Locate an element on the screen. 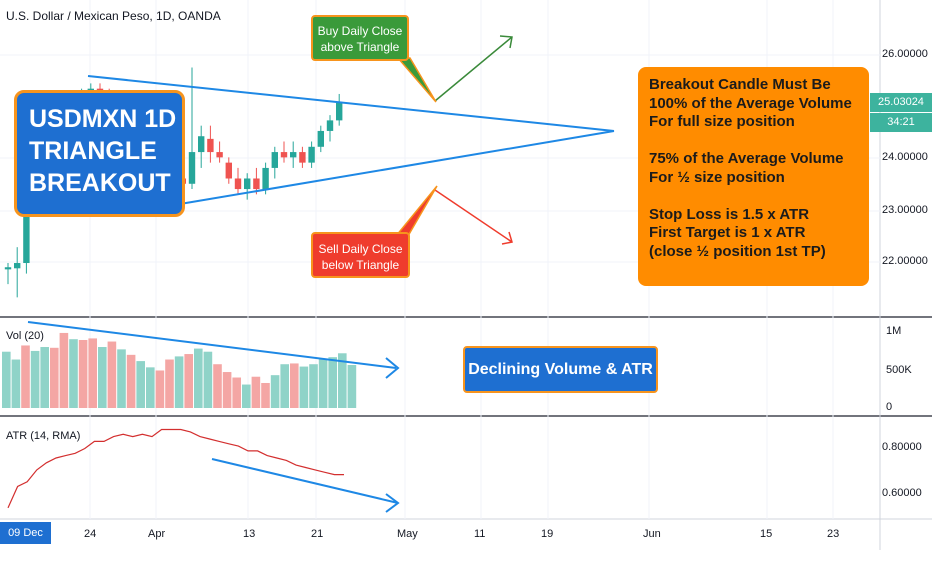 The image size is (932, 566). volume-note-callout: Declining Volume & ATR is located at coordinates (560, 369).